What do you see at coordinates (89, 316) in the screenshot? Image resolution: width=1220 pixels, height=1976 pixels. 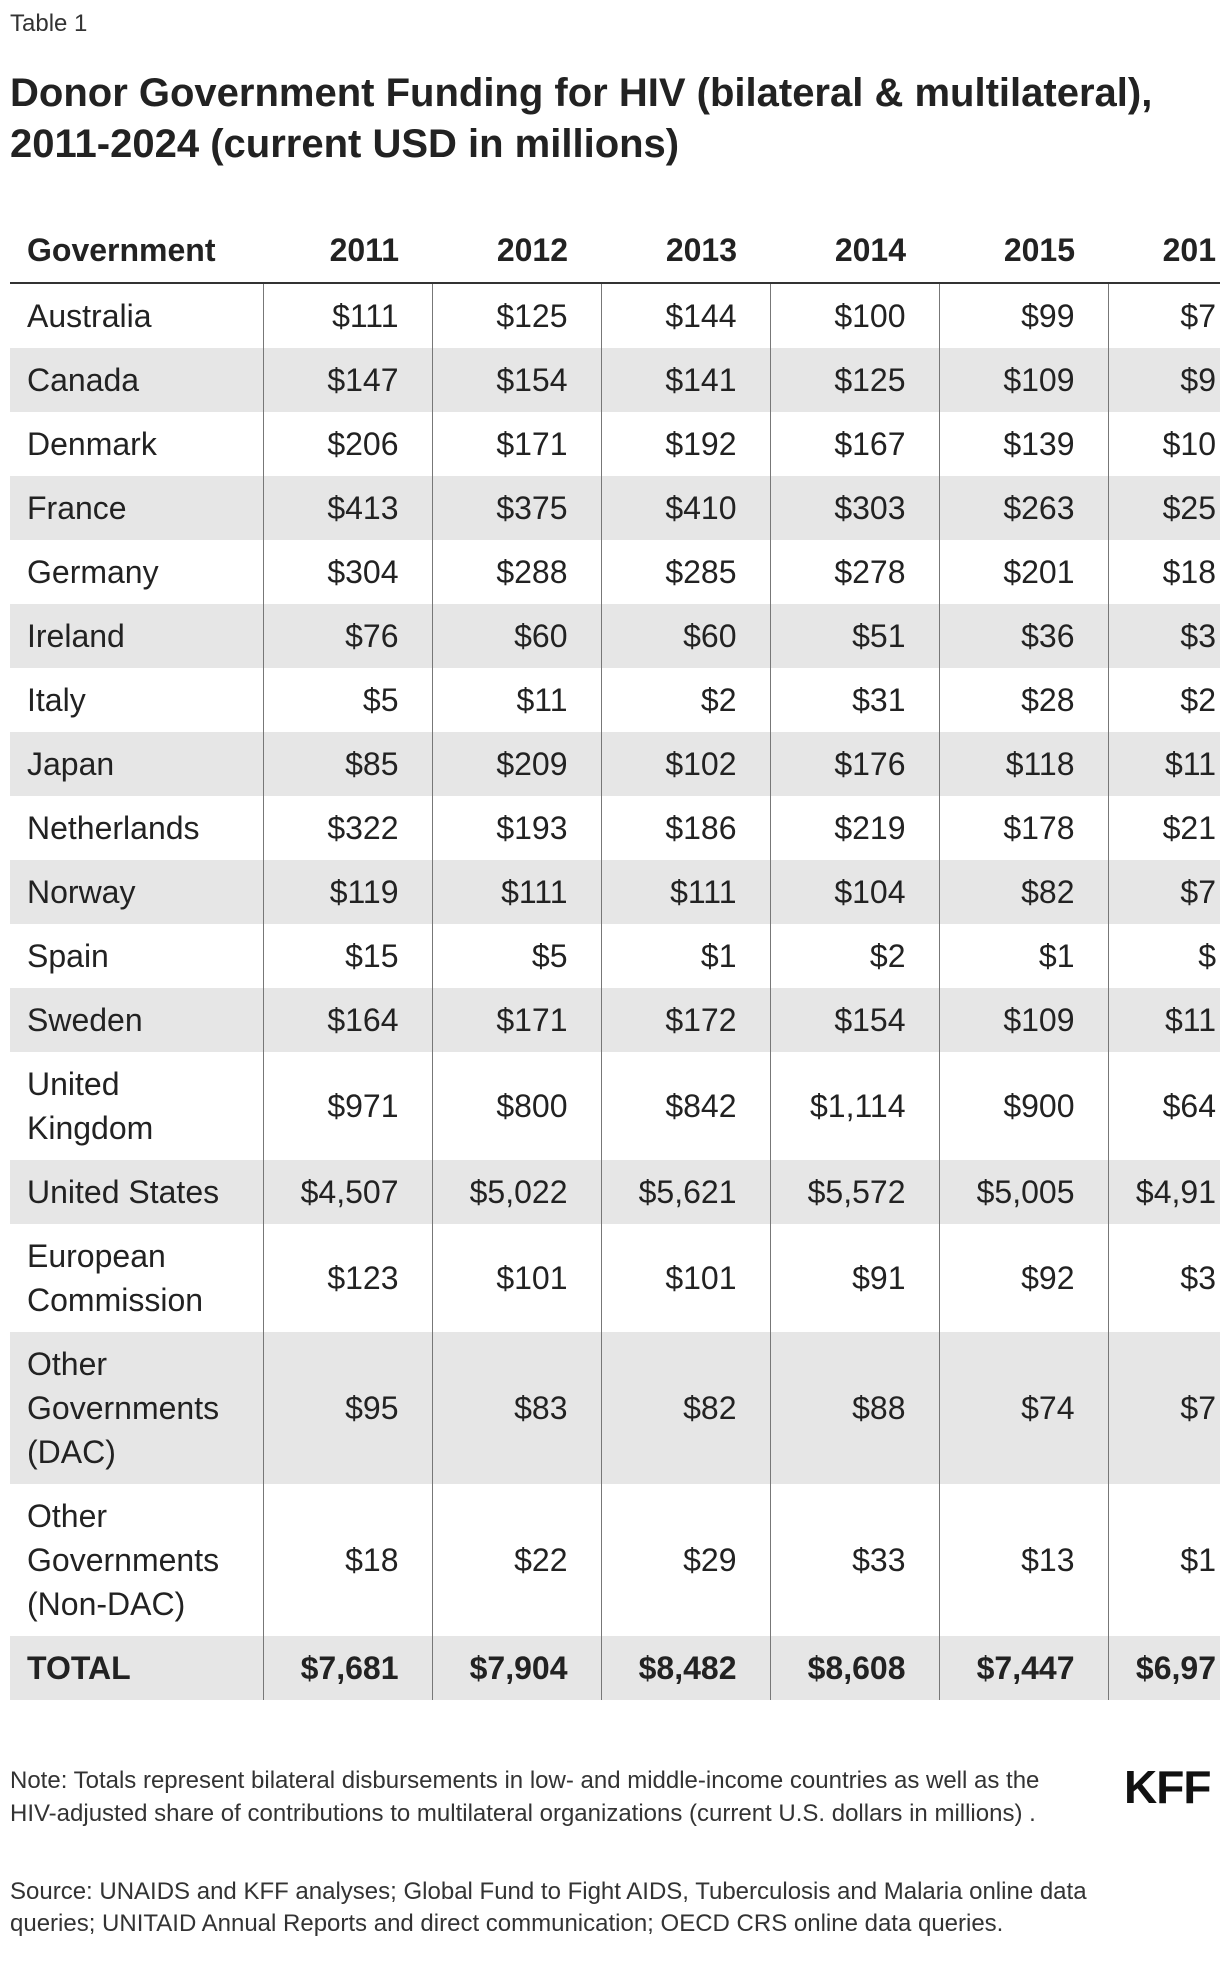 I see `row-label: Australia` at bounding box center [89, 316].